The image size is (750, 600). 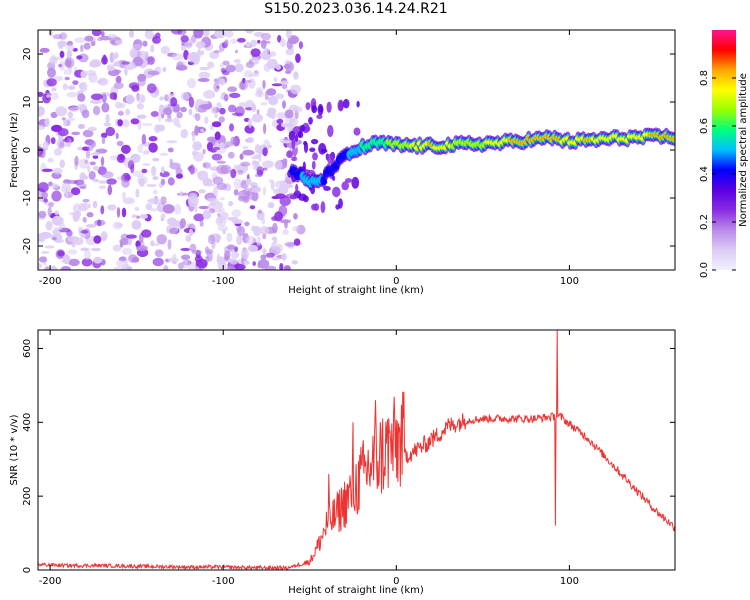 I want to click on colorbar-tick-label: 0.4, so click(x=704, y=174).